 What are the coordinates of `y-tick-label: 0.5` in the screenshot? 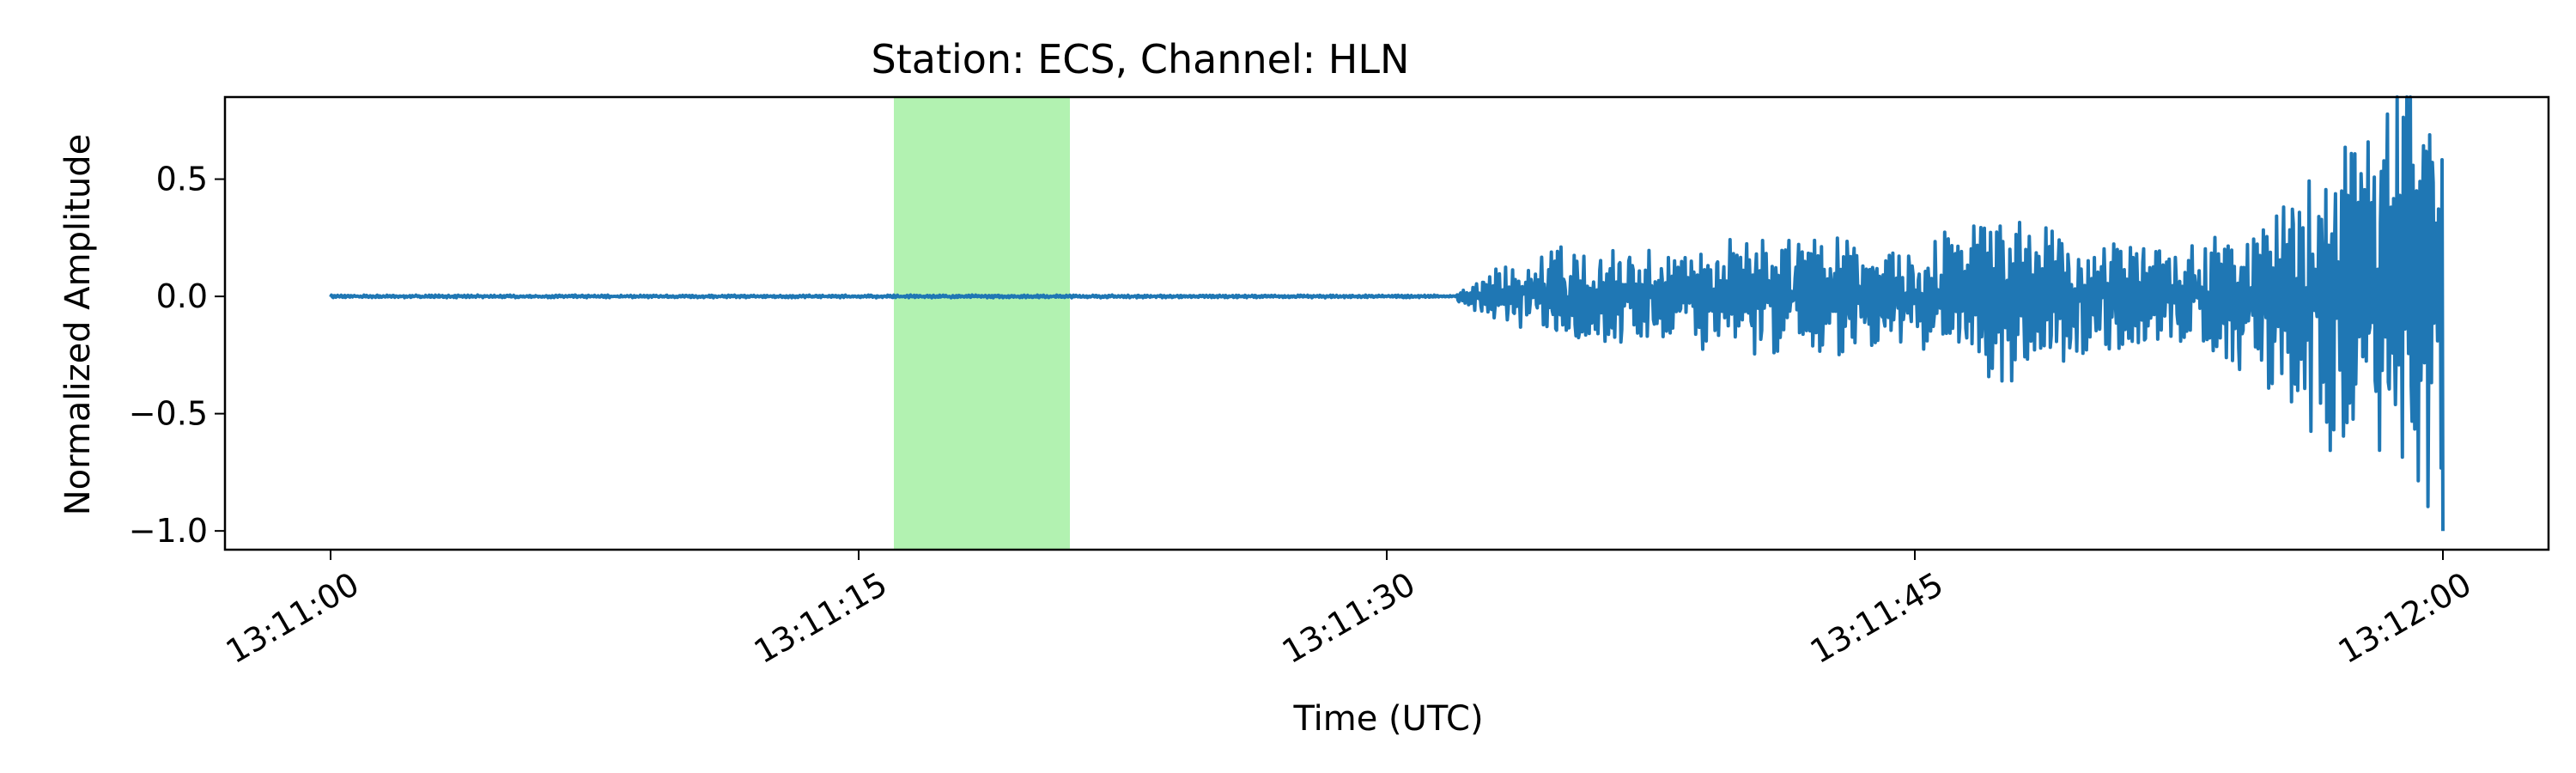 It's located at (182, 179).